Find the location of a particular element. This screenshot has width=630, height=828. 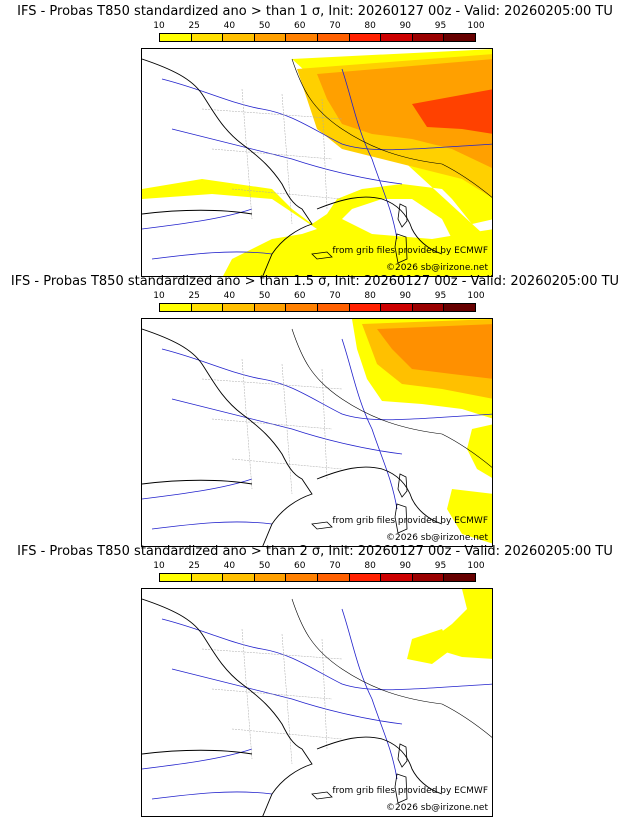

prob-area-red is located at coordinates (452, 111).